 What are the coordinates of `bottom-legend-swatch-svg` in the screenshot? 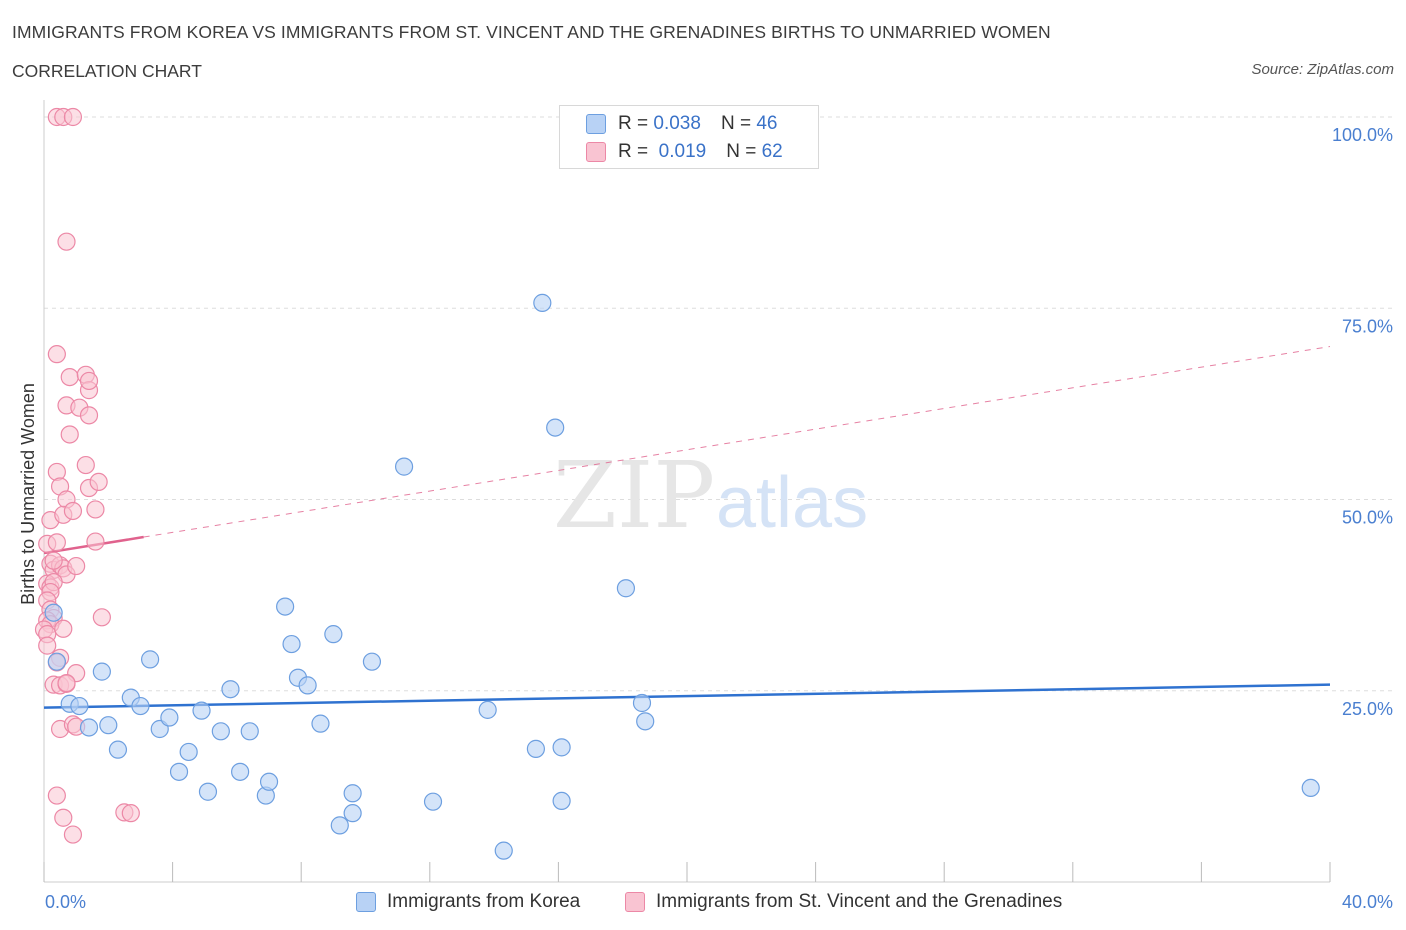 It's located at (635, 902).